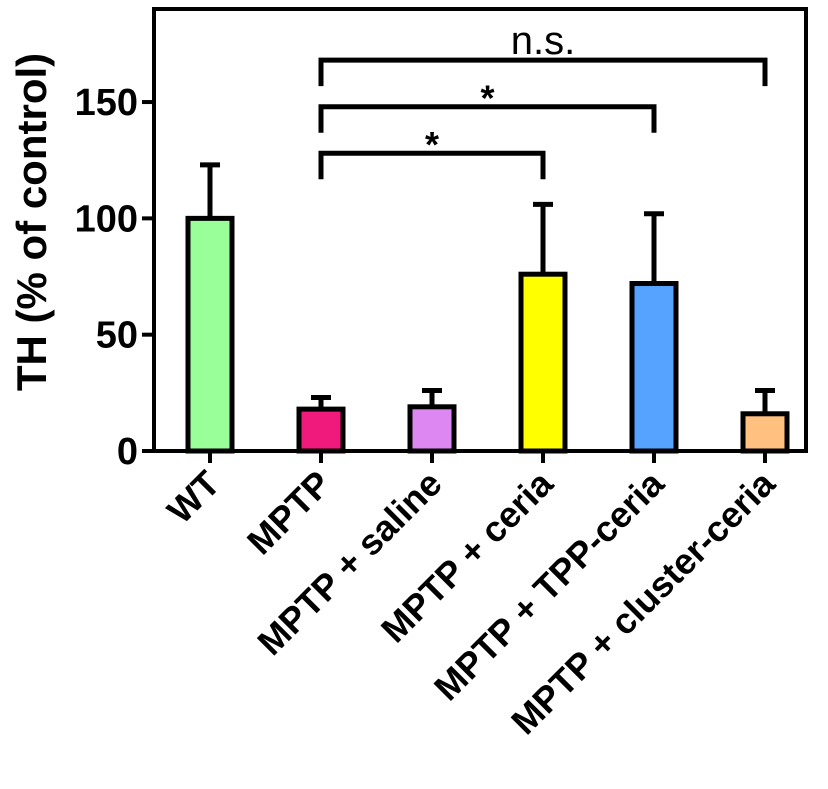  Describe the element at coordinates (106, 219) in the screenshot. I see `y-tick-label-100: 100` at that location.